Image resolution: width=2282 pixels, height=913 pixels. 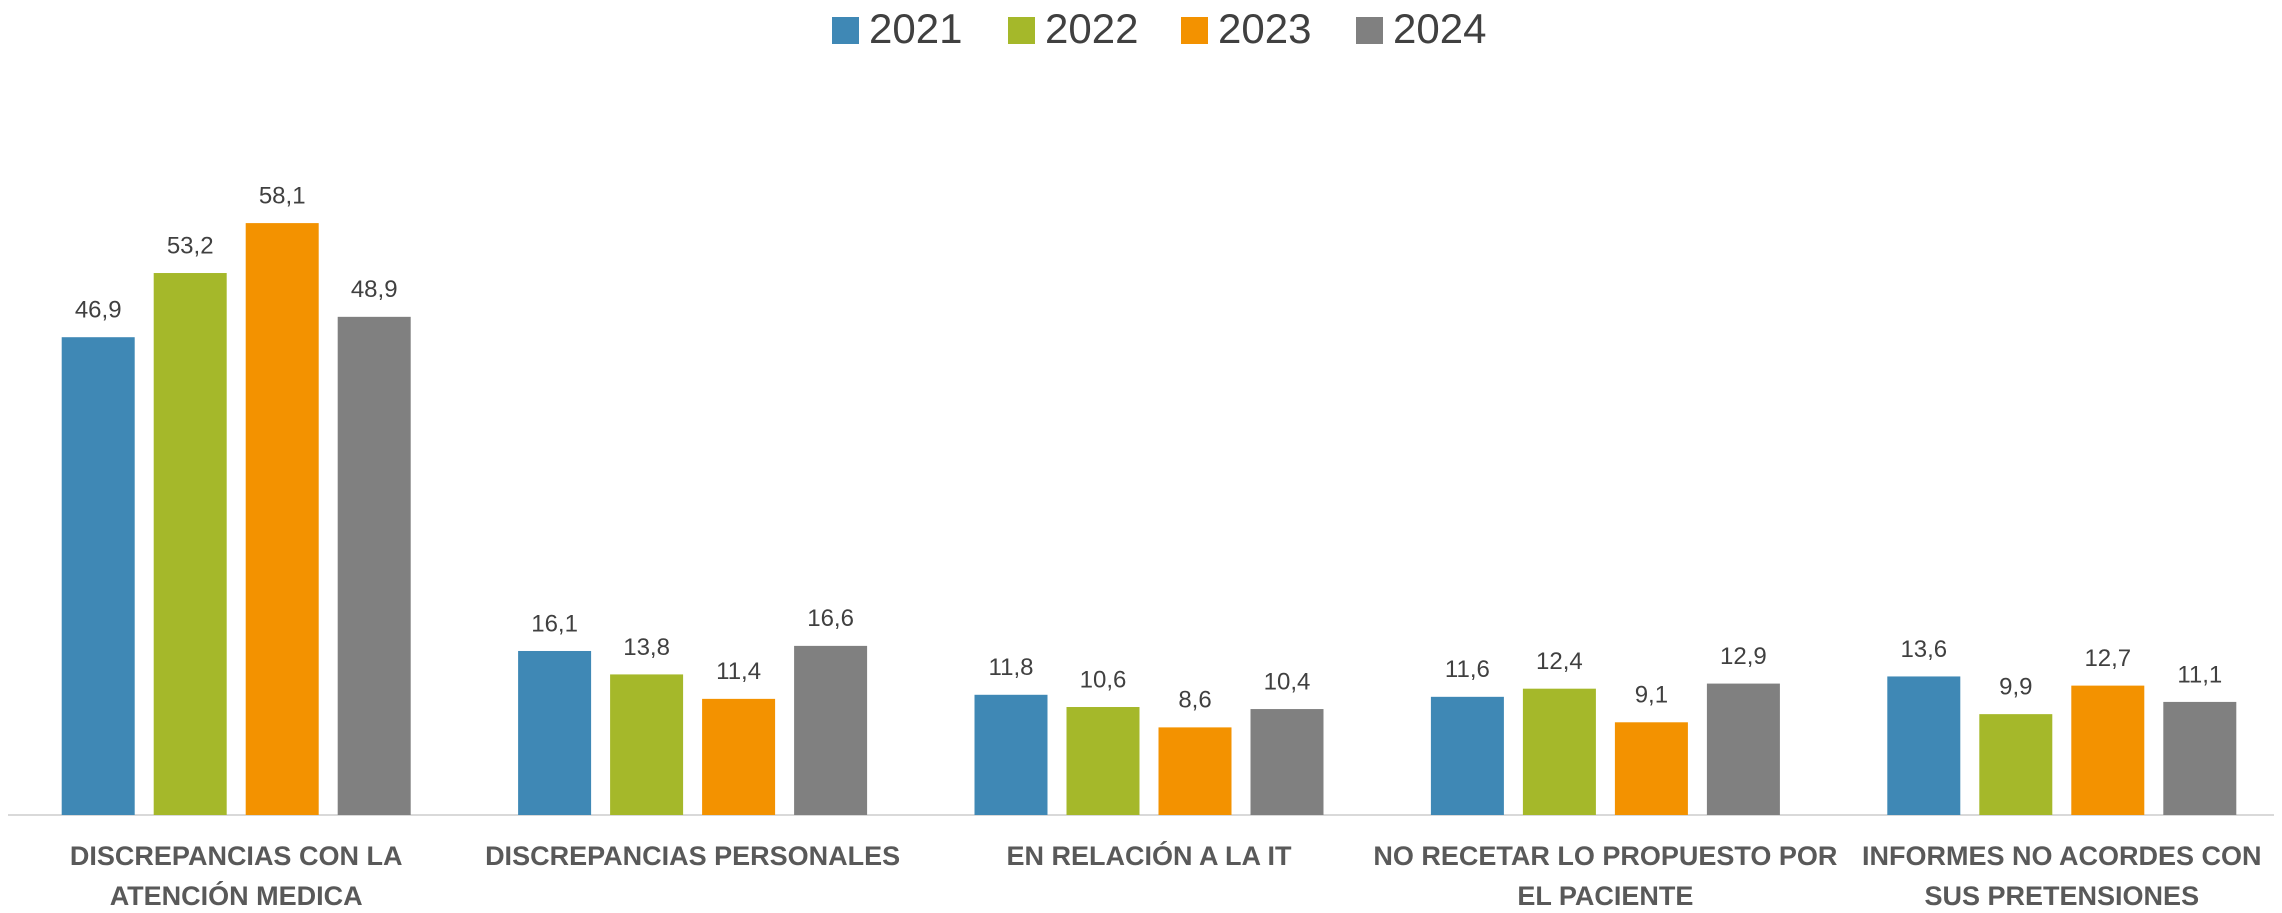 I want to click on x-tick-label: EN RELACIÓN A LA IT, so click(x=1149, y=855).